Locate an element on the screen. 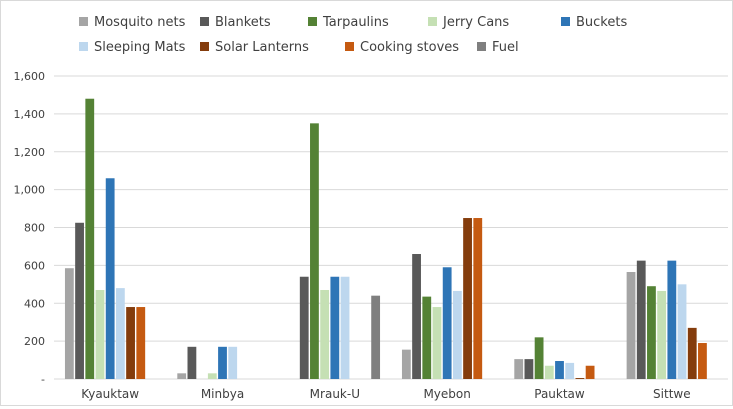 The width and height of the screenshot is (733, 409). x-category-label: Sittwe is located at coordinates (672, 394).